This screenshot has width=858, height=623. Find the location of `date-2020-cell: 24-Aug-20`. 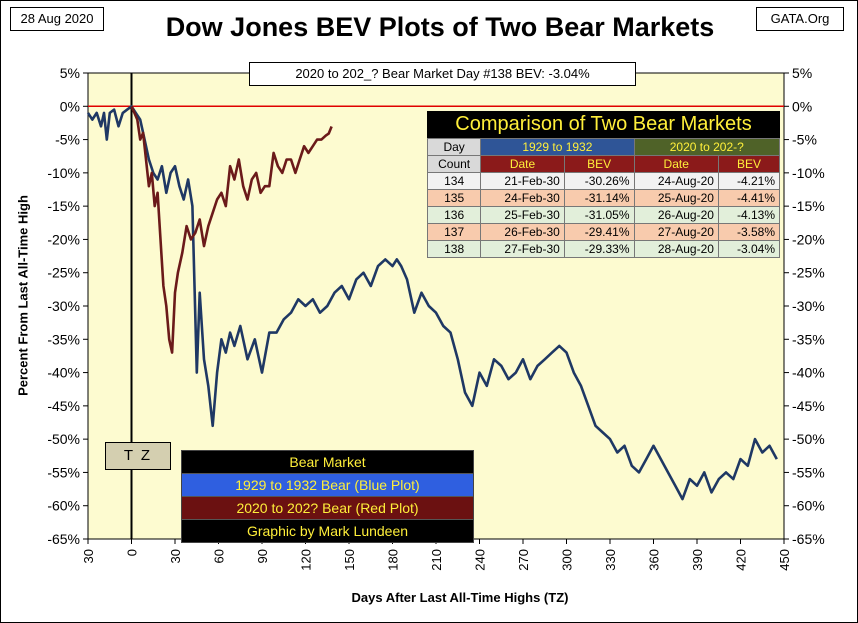

date-2020-cell: 24-Aug-20 is located at coordinates (676, 181).